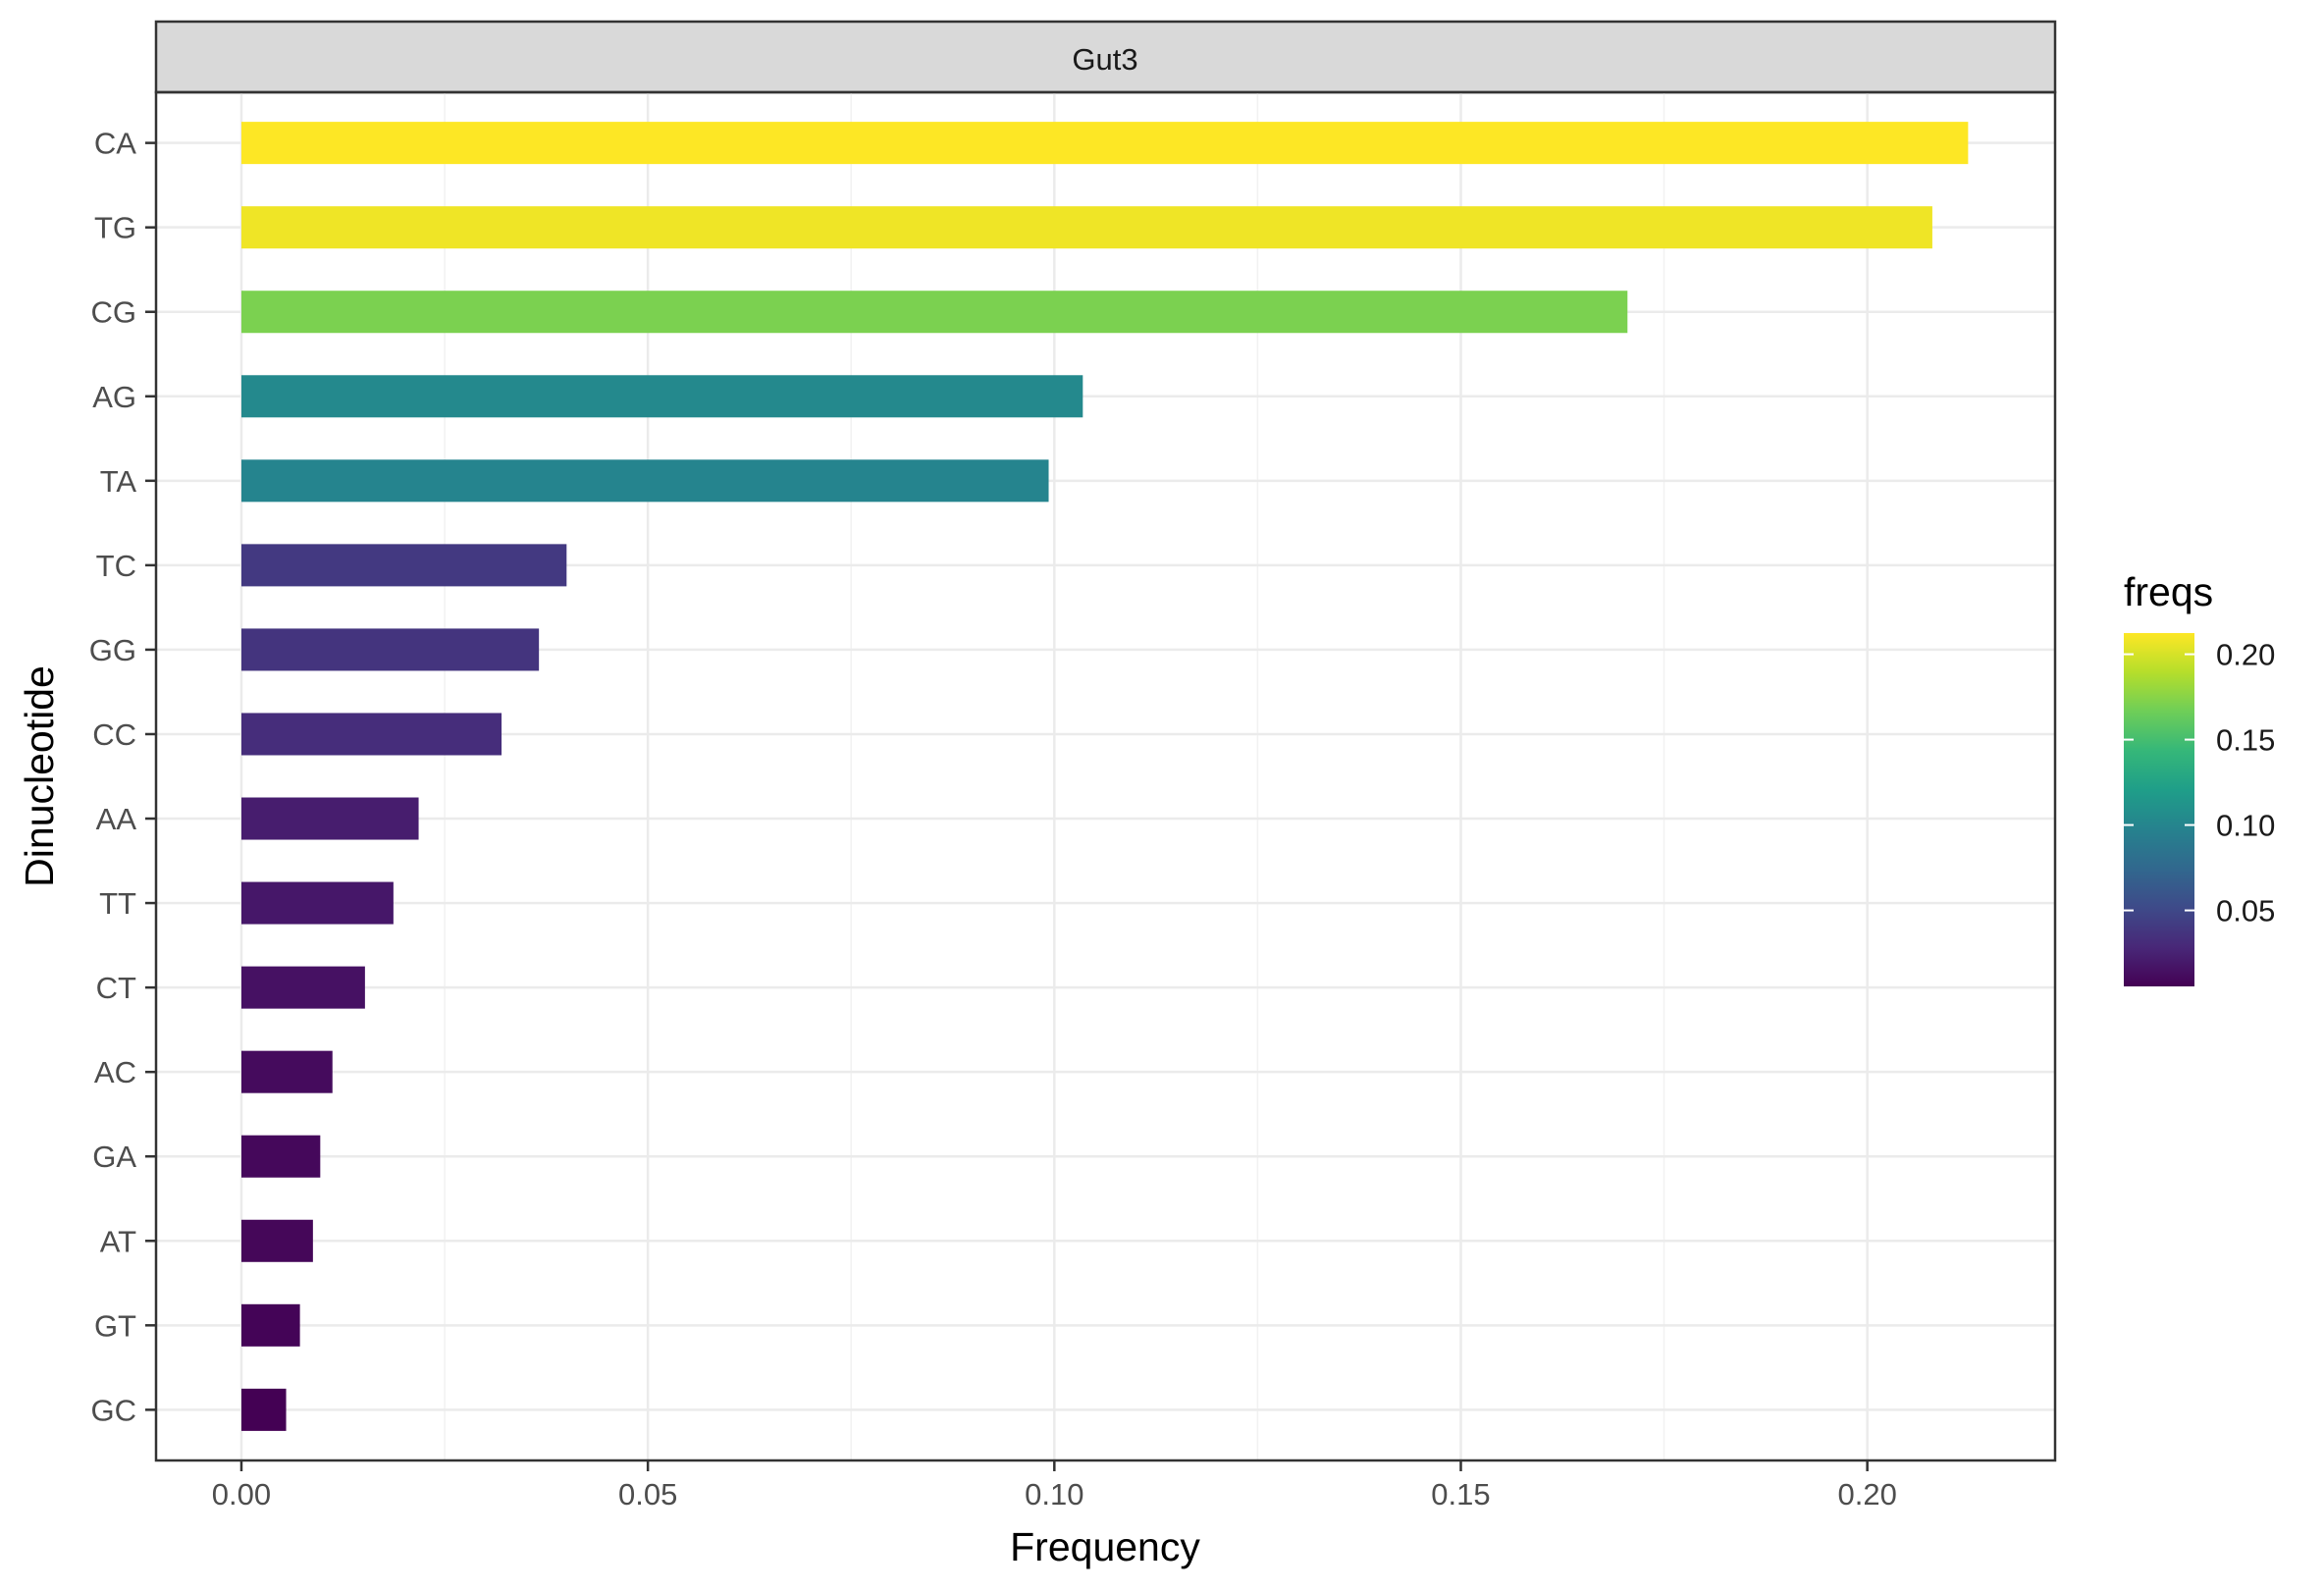 The image size is (2324, 1591). Describe the element at coordinates (934, 312) in the screenshot. I see `bar-cg` at that location.